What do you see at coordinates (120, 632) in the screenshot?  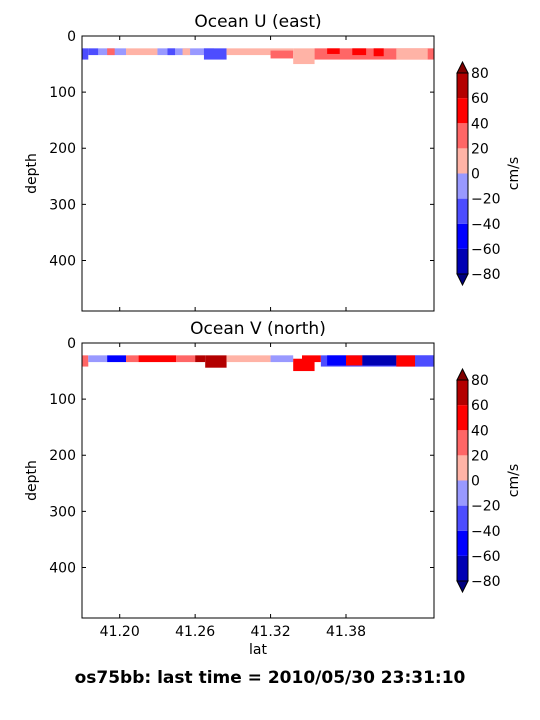 I see `x-tick-label: 41.20` at bounding box center [120, 632].